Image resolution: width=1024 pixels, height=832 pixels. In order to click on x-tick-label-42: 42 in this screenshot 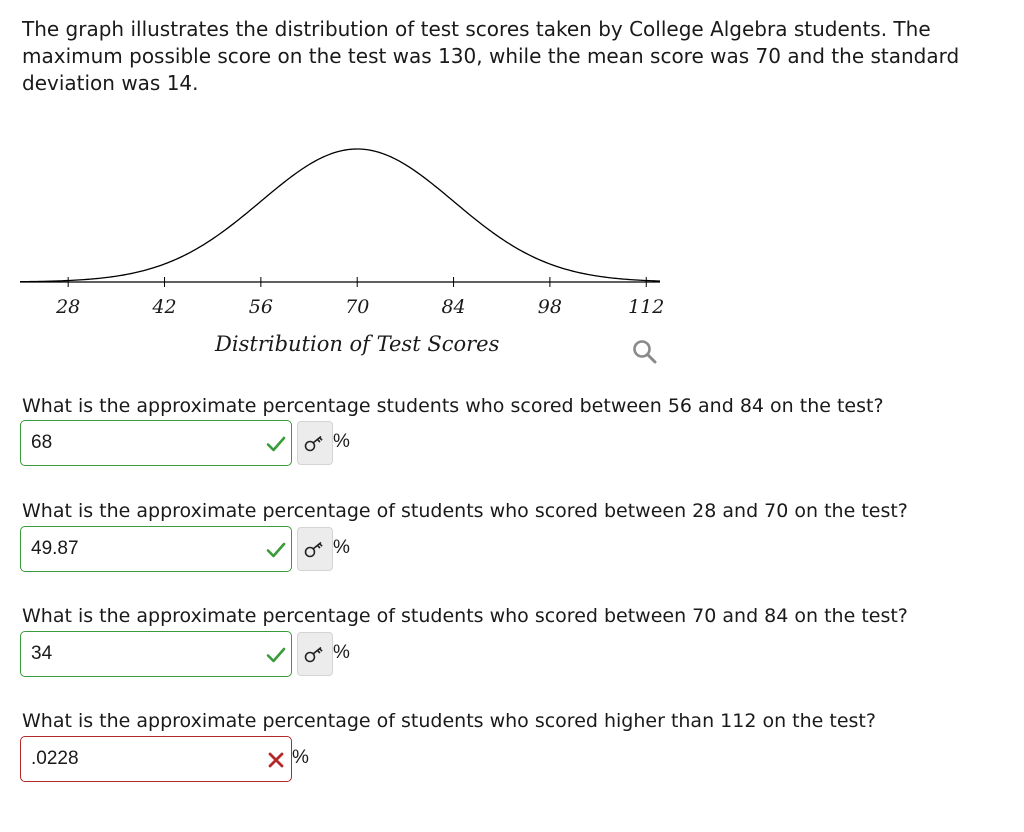, I will do `click(163, 307)`.